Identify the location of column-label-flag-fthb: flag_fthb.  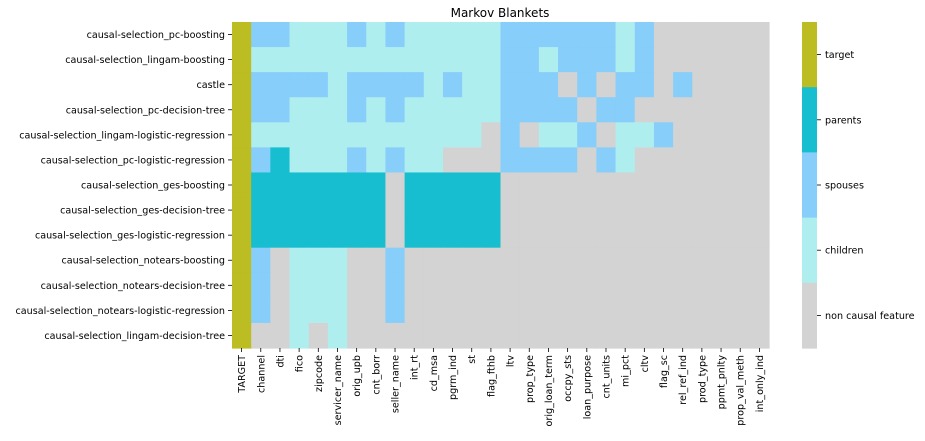
(491, 376).